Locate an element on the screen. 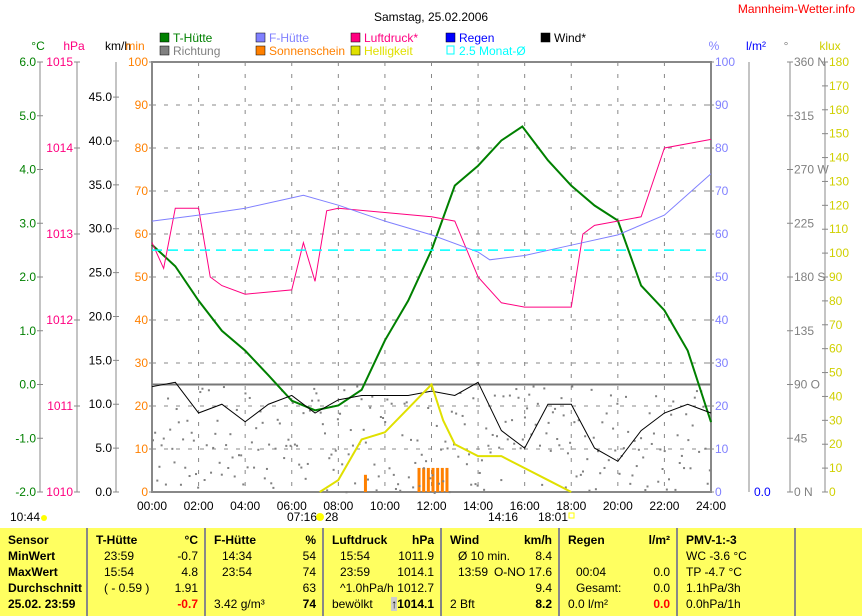 This screenshot has height=616, width=862. sunrise-suffix: 28 is located at coordinates (332, 517).